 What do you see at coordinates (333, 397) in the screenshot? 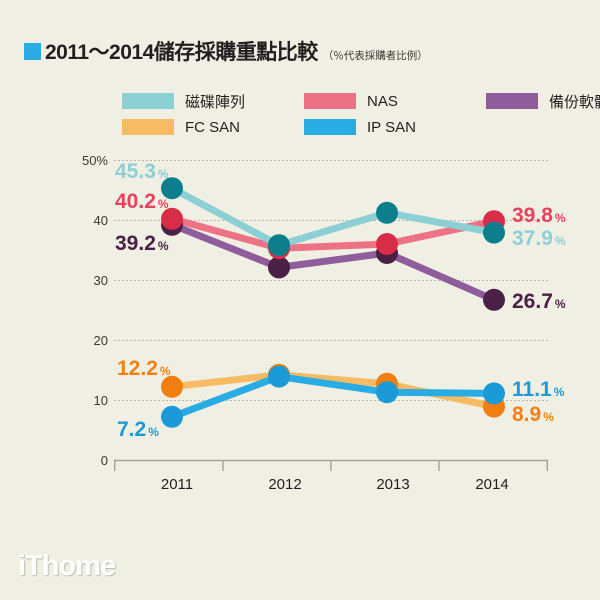
I see `series-line-ip-san` at bounding box center [333, 397].